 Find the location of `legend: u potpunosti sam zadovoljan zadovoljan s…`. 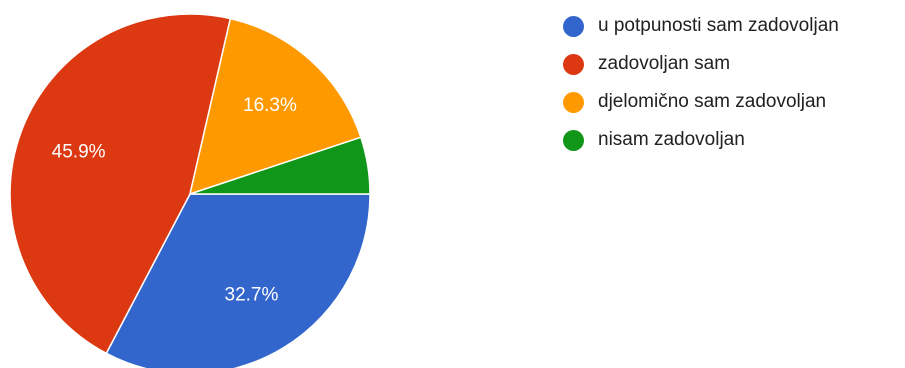

legend: u potpunosti sam zadovoljan zadovoljan s… is located at coordinates (701, 90).